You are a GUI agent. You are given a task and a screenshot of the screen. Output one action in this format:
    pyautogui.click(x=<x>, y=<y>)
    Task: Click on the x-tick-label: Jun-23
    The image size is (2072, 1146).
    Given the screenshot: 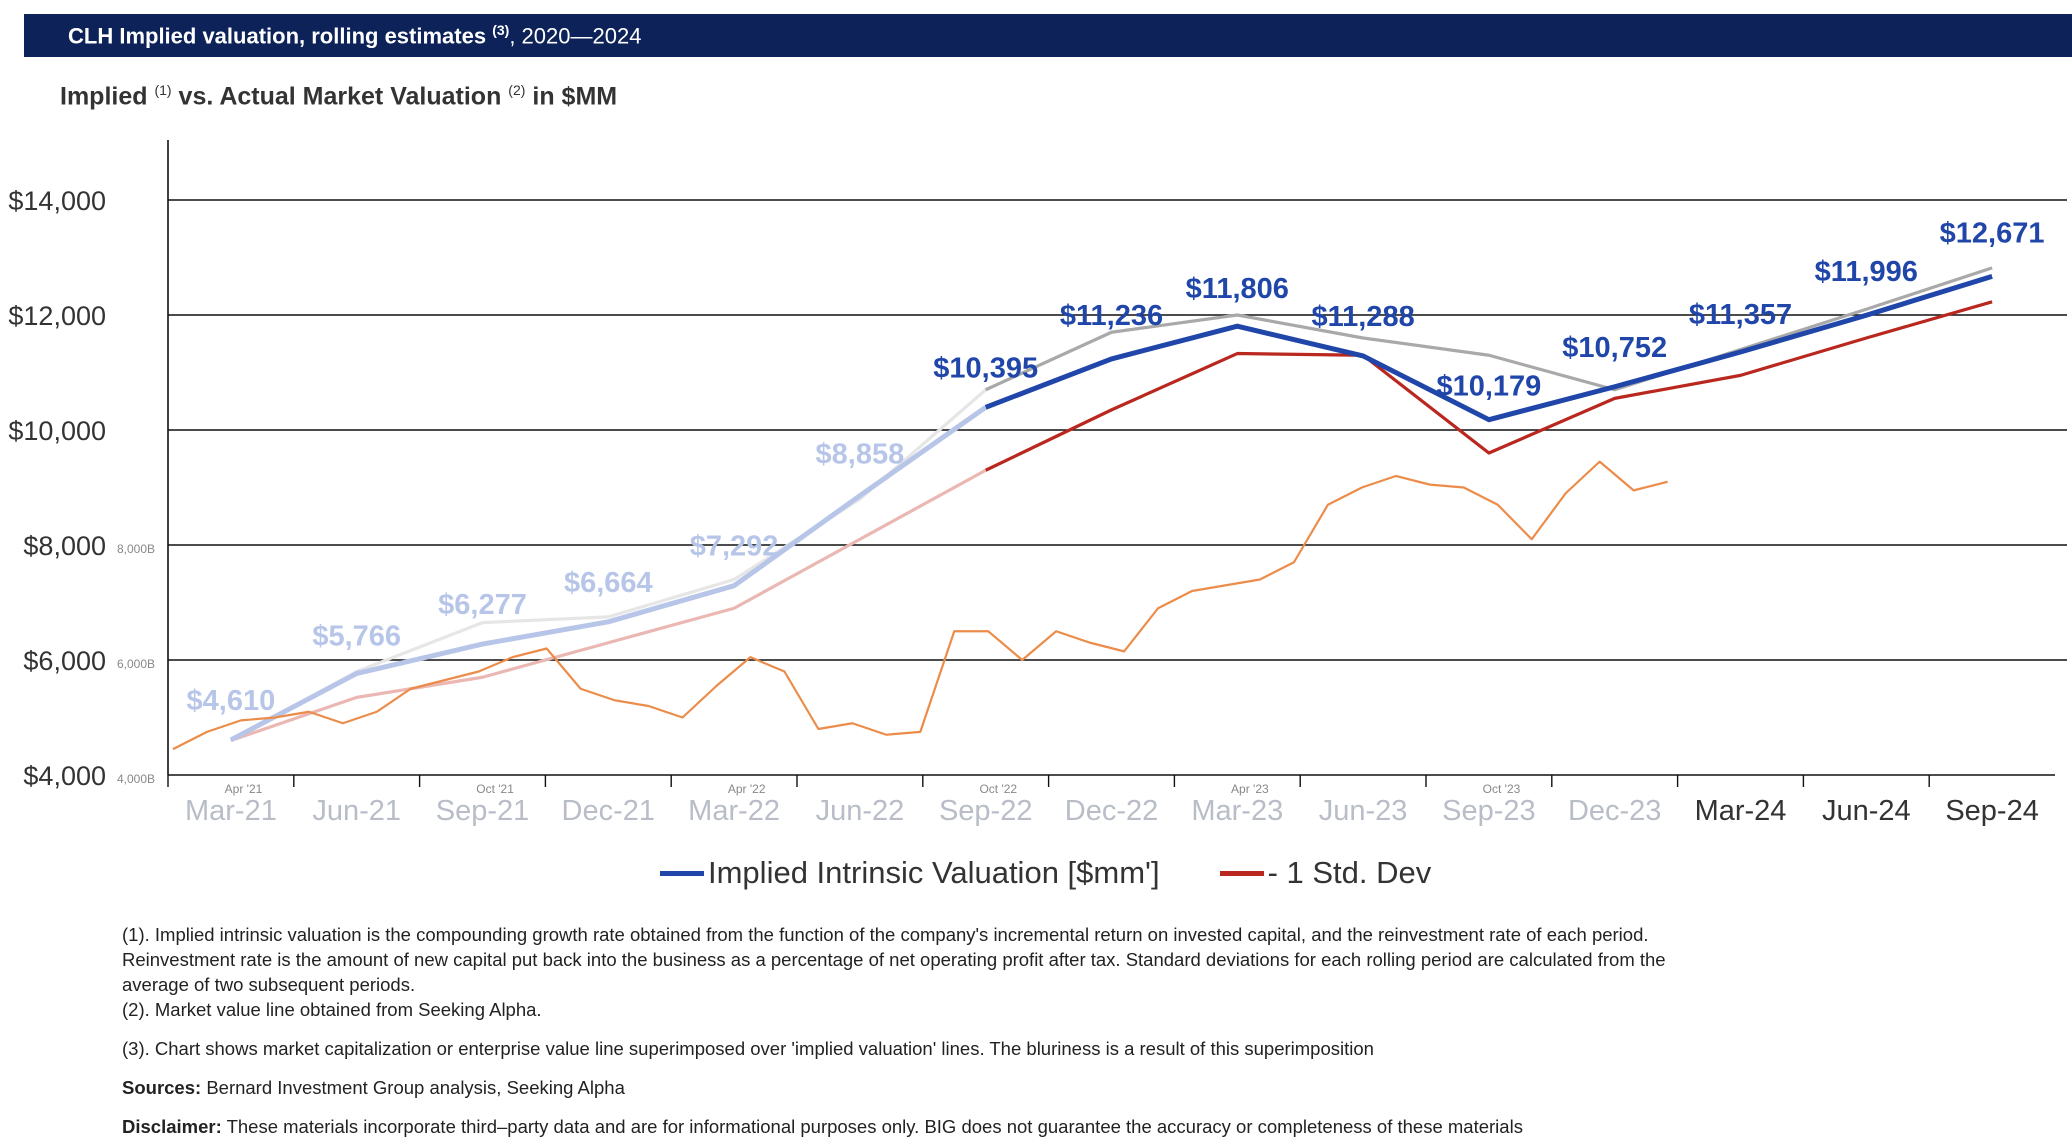 What is the action you would take?
    pyautogui.click(x=1363, y=811)
    